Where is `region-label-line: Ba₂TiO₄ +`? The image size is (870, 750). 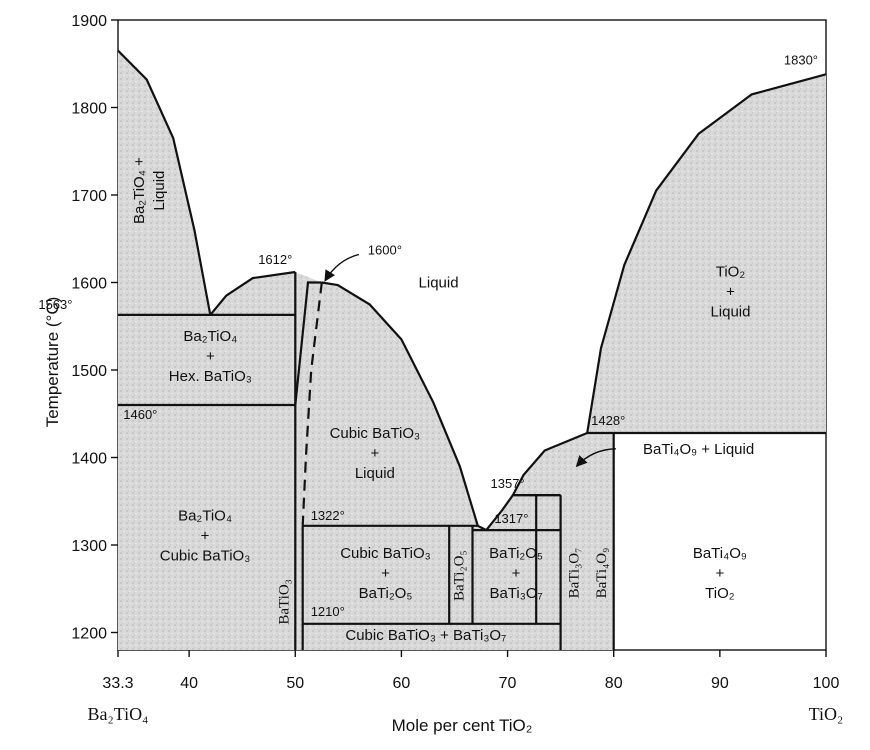 region-label-line: Ba₂TiO₄ + is located at coordinates (139, 190).